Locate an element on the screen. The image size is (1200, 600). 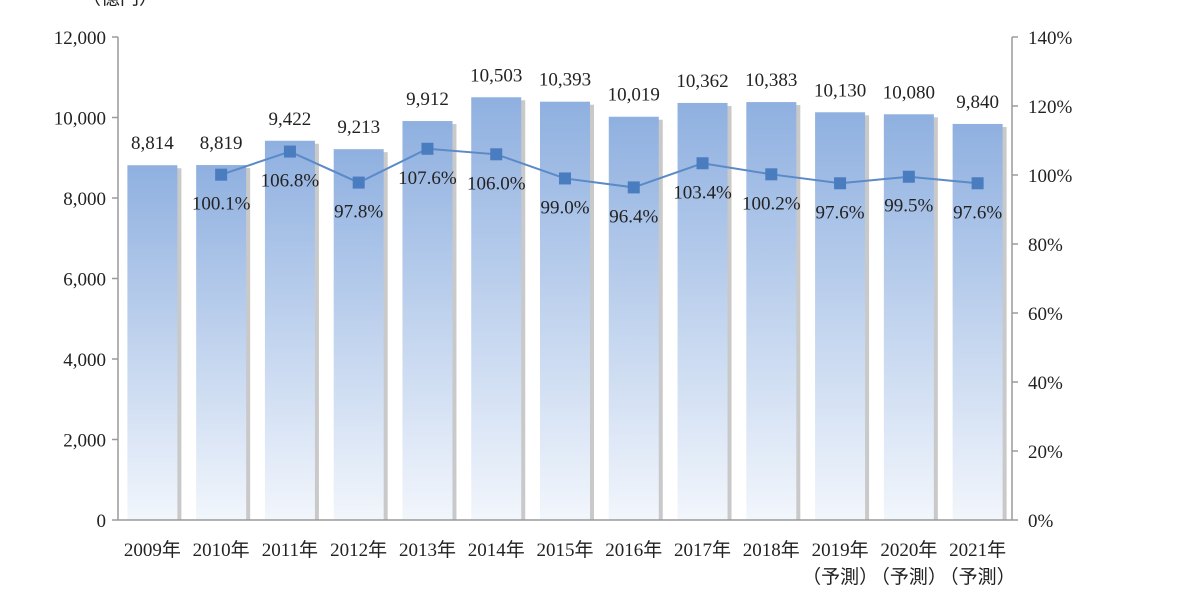
x-tick-label: 2016年 is located at coordinates (633, 550).